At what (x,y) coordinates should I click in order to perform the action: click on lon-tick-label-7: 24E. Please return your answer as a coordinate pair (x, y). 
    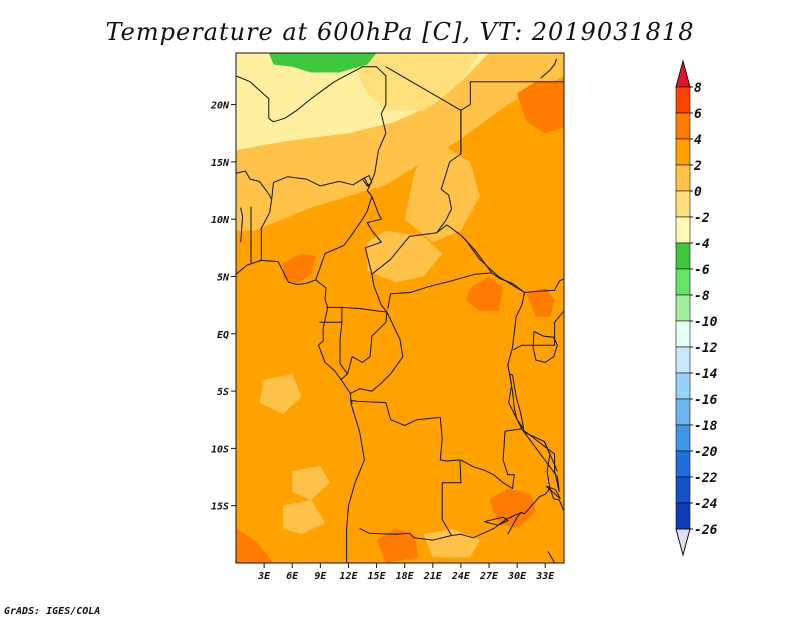
    Looking at the image, I should click on (461, 576).